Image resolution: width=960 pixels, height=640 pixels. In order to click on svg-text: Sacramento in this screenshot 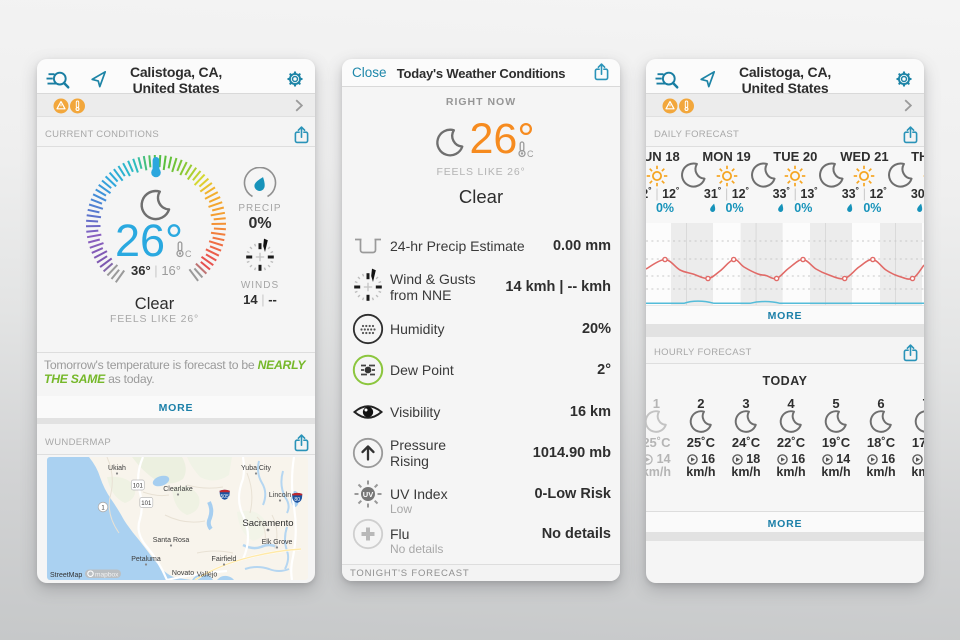, I will do `click(267, 523)`.